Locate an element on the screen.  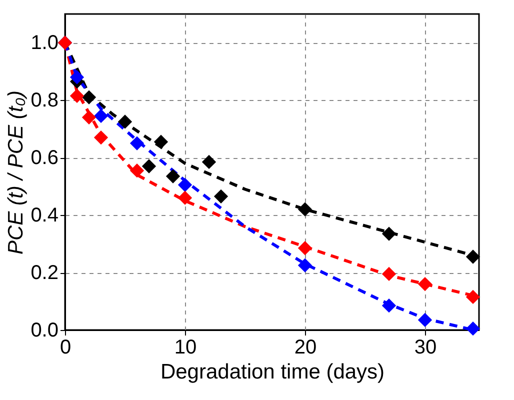
x-tick-label: 20 is located at coordinates (305, 347).